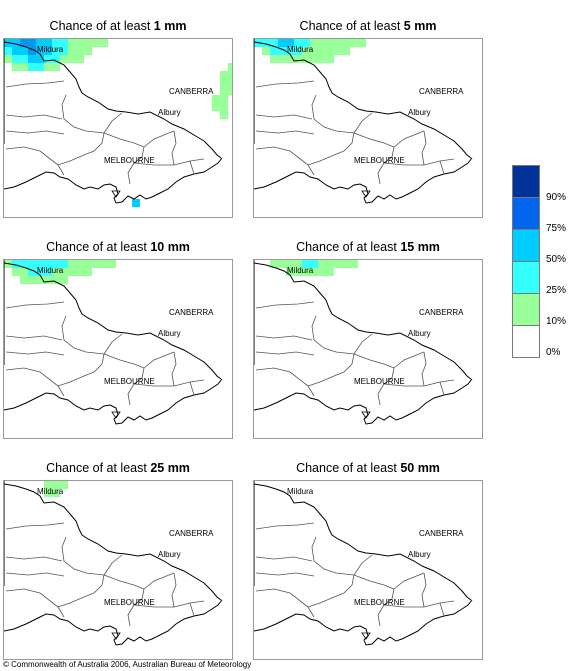 Image resolution: width=570 pixels, height=671 pixels. I want to click on panel-title-amount: 1 mm, so click(170, 26).